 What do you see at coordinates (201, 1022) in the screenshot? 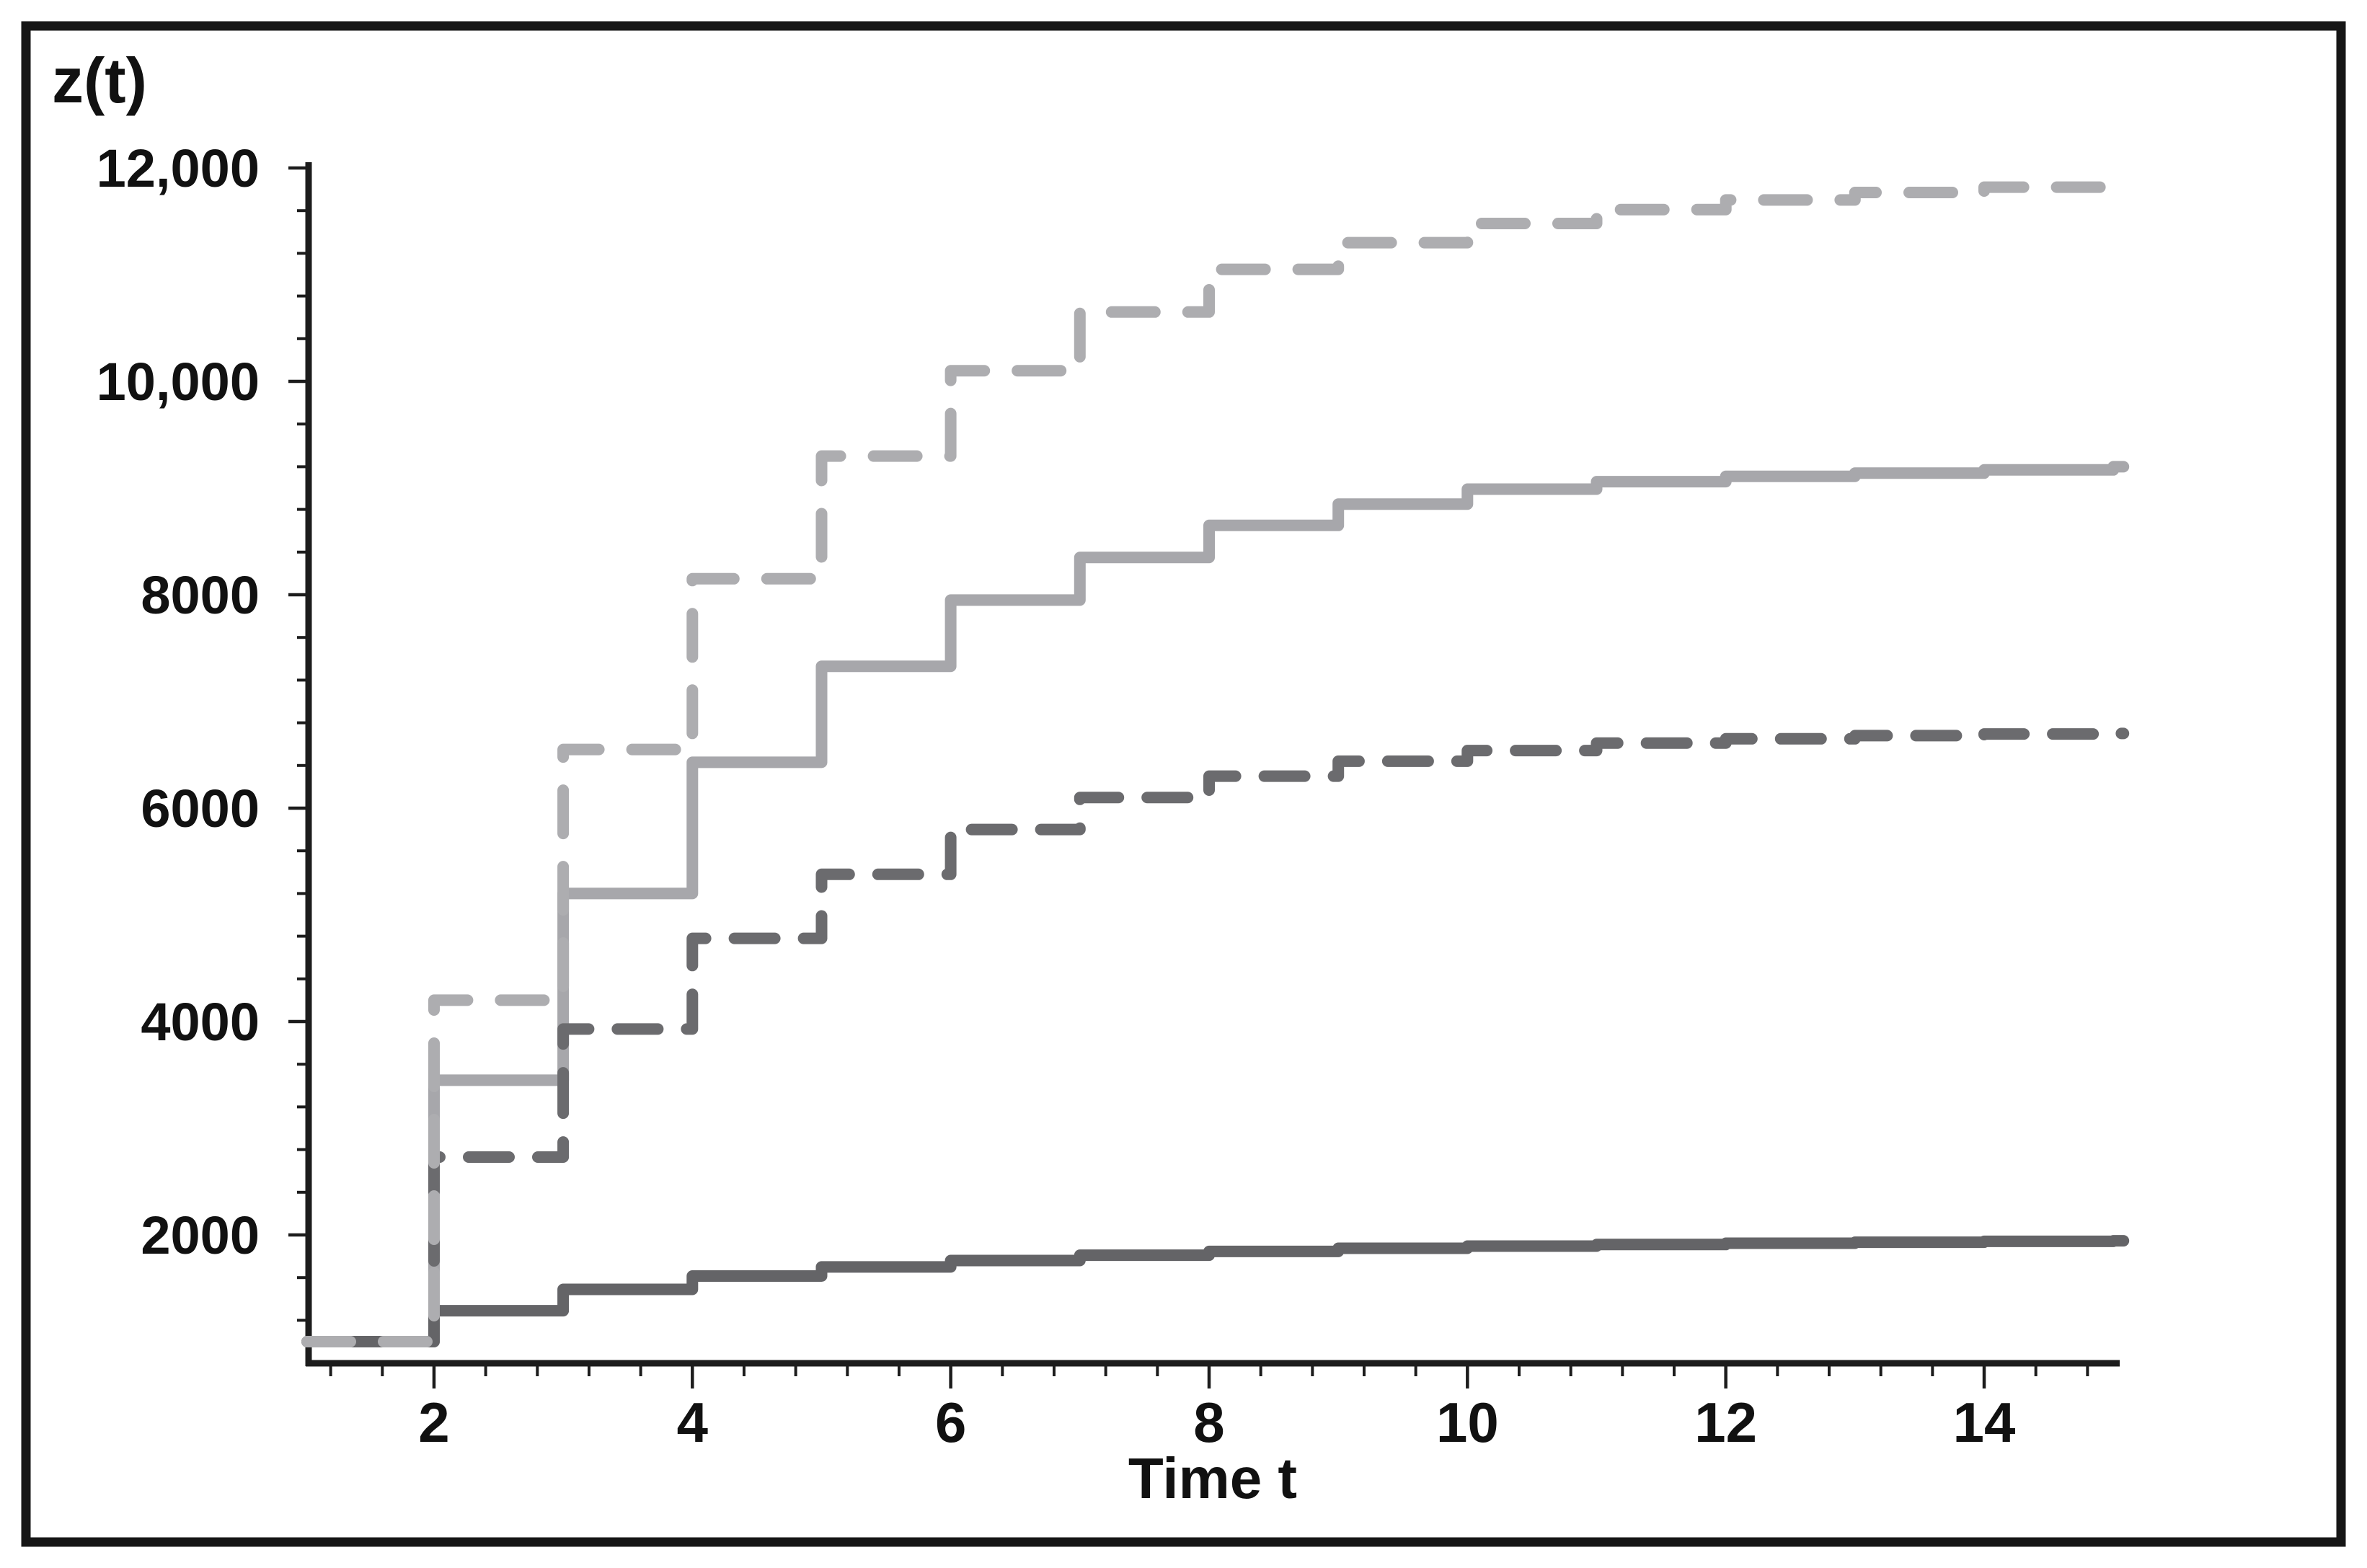
I see `y-tick-label: 4000` at bounding box center [201, 1022].